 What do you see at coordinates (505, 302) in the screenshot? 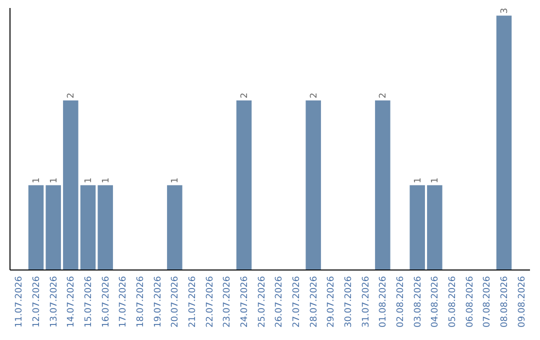
I see `x-tick-label: 08.08.2026` at bounding box center [505, 302].